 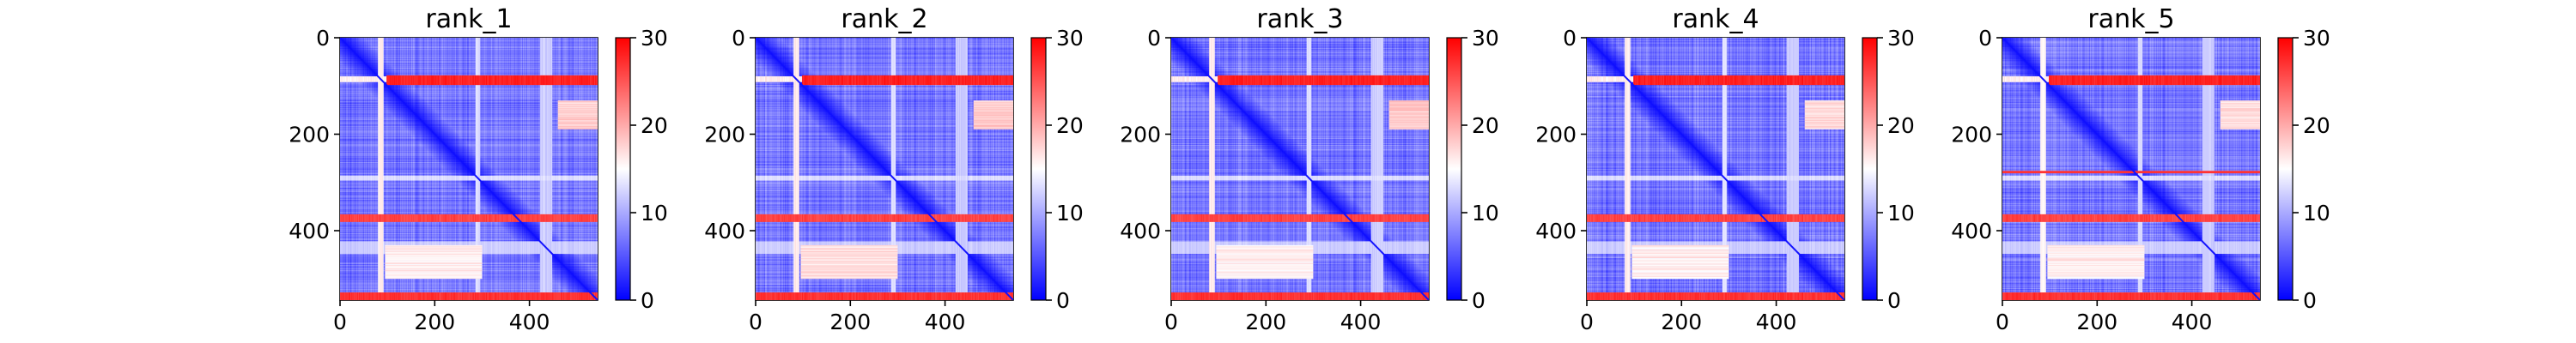 What do you see at coordinates (2130, 19) in the screenshot?
I see `panel-title: rank_5` at bounding box center [2130, 19].